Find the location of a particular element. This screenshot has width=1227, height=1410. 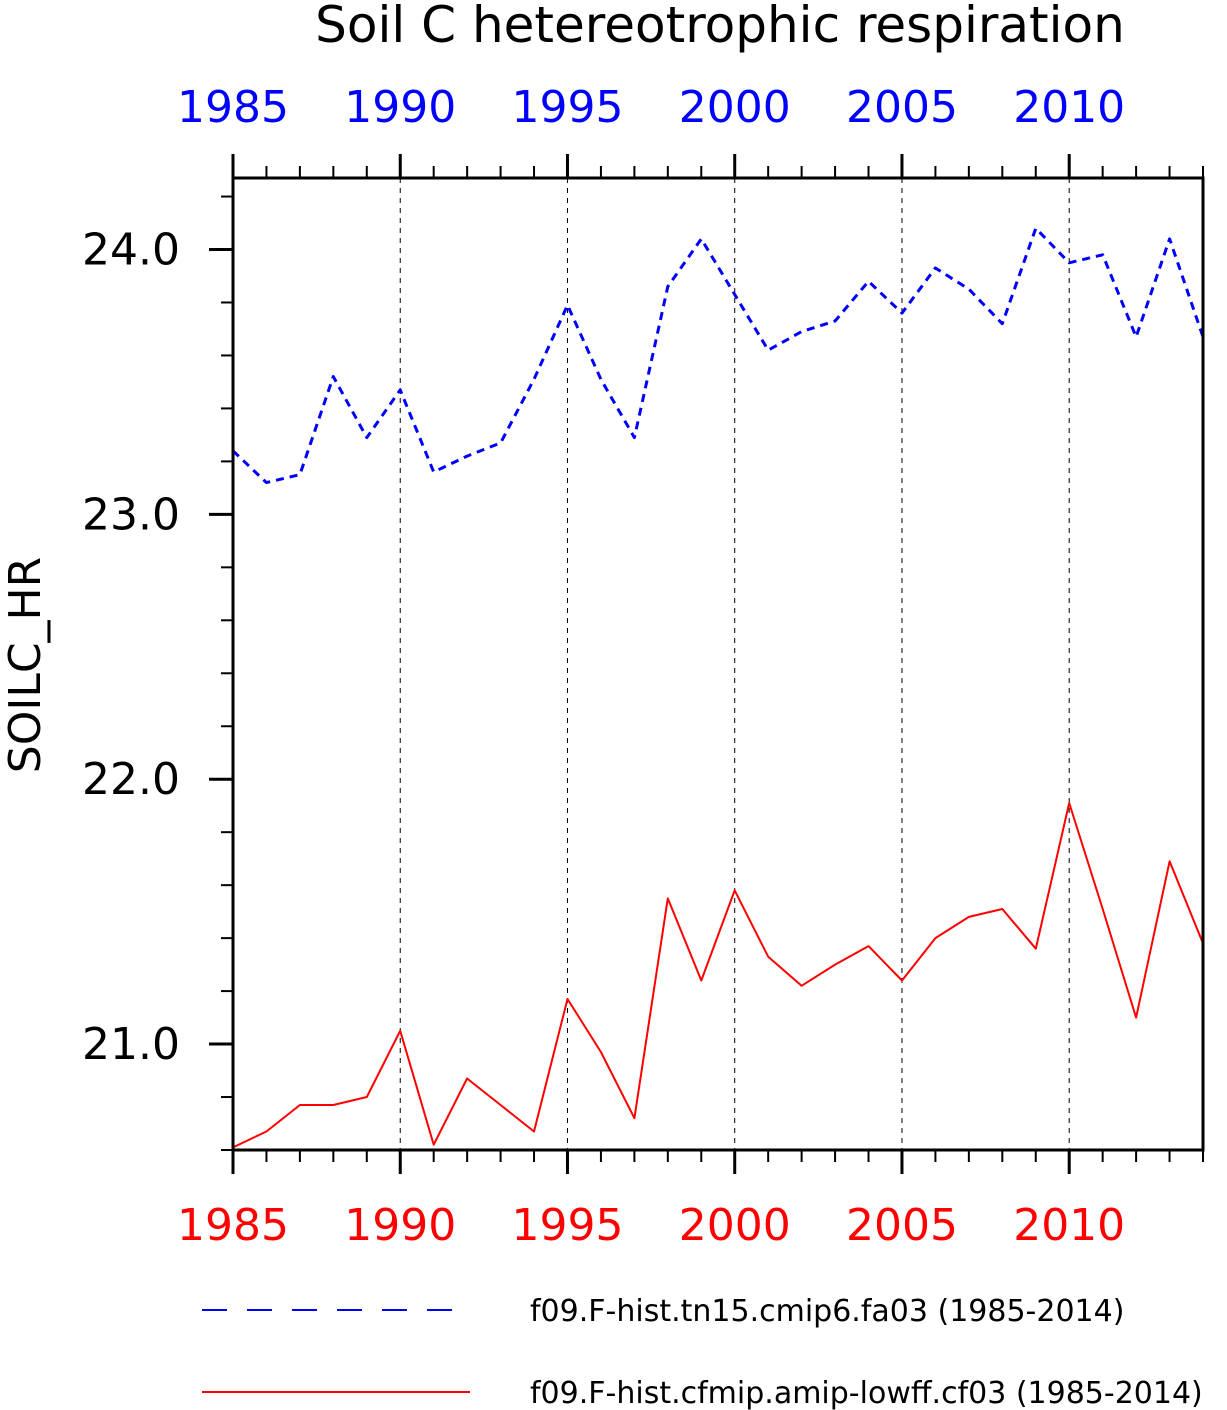

bottom-tick-label: 2010 is located at coordinates (1069, 1225).